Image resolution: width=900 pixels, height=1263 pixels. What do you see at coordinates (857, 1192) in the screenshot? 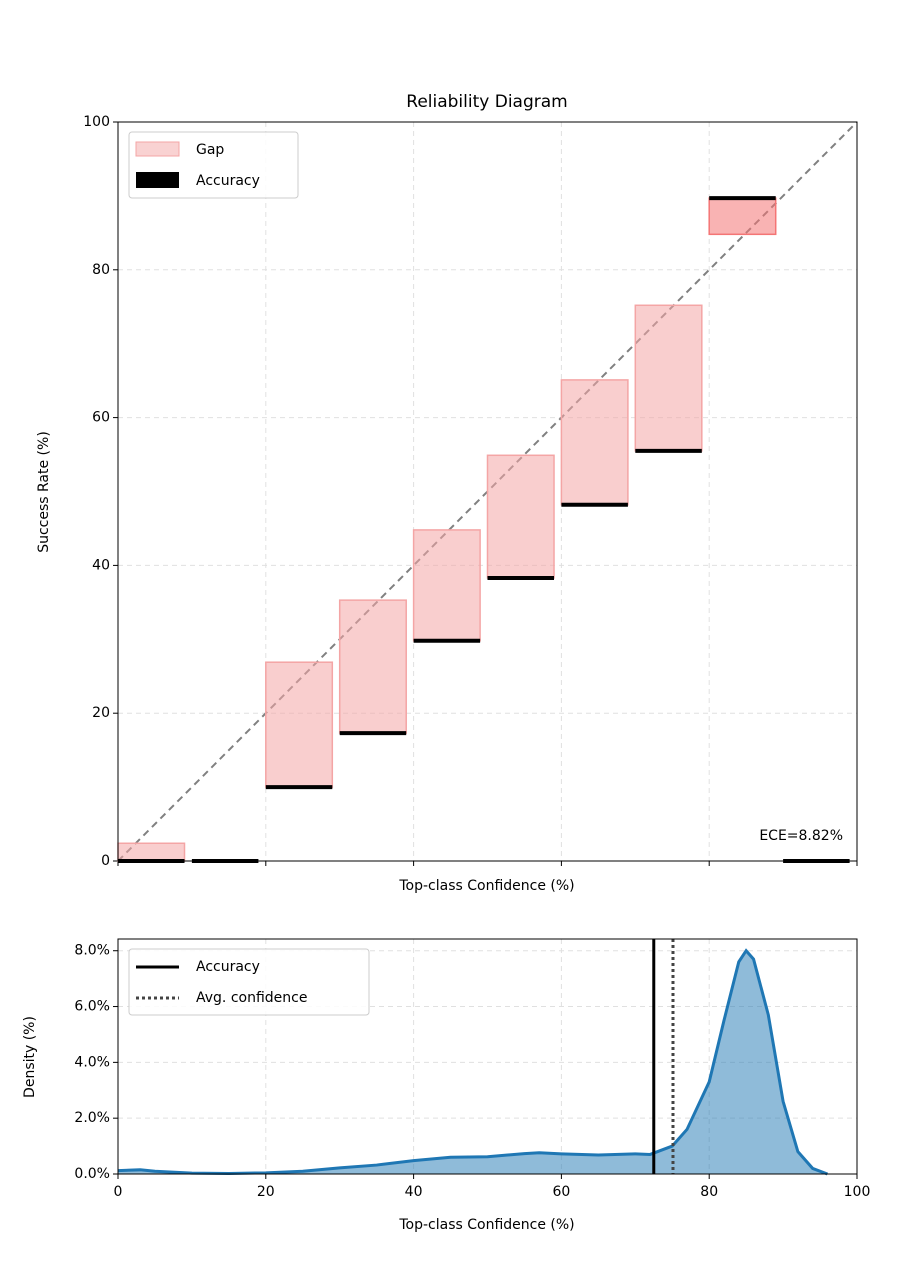
I see `x-tick-label: 100` at bounding box center [857, 1192].